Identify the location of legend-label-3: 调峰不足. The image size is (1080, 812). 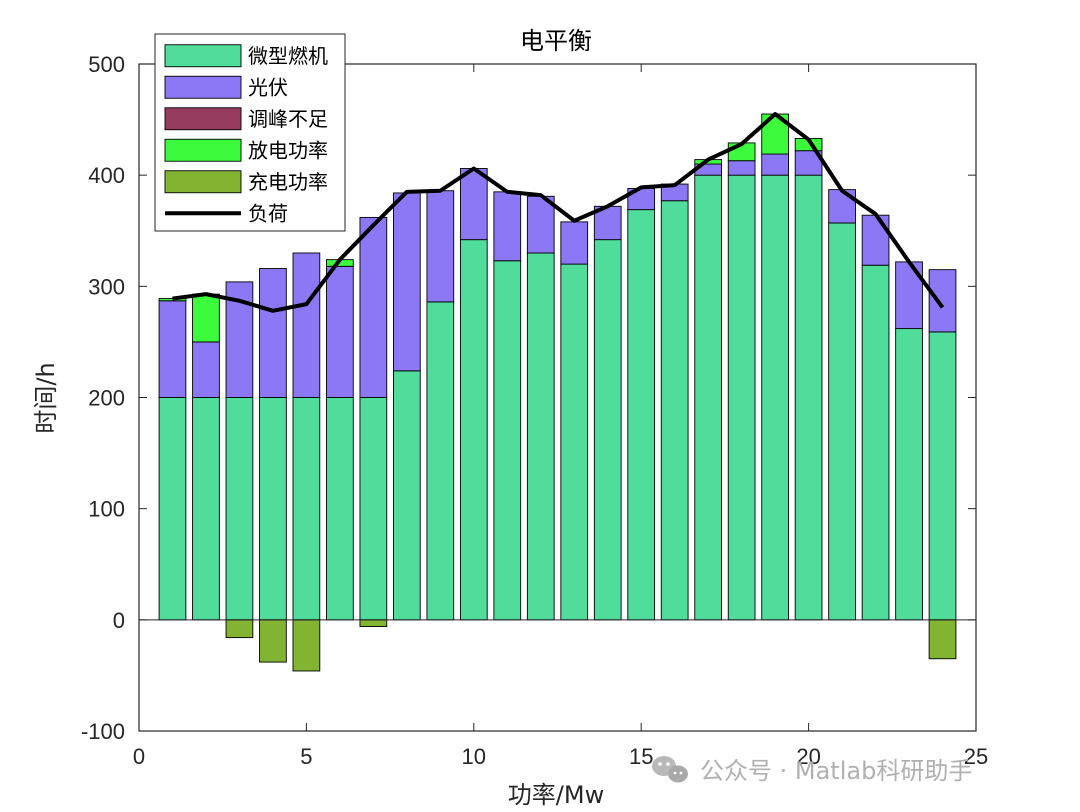
(288, 119).